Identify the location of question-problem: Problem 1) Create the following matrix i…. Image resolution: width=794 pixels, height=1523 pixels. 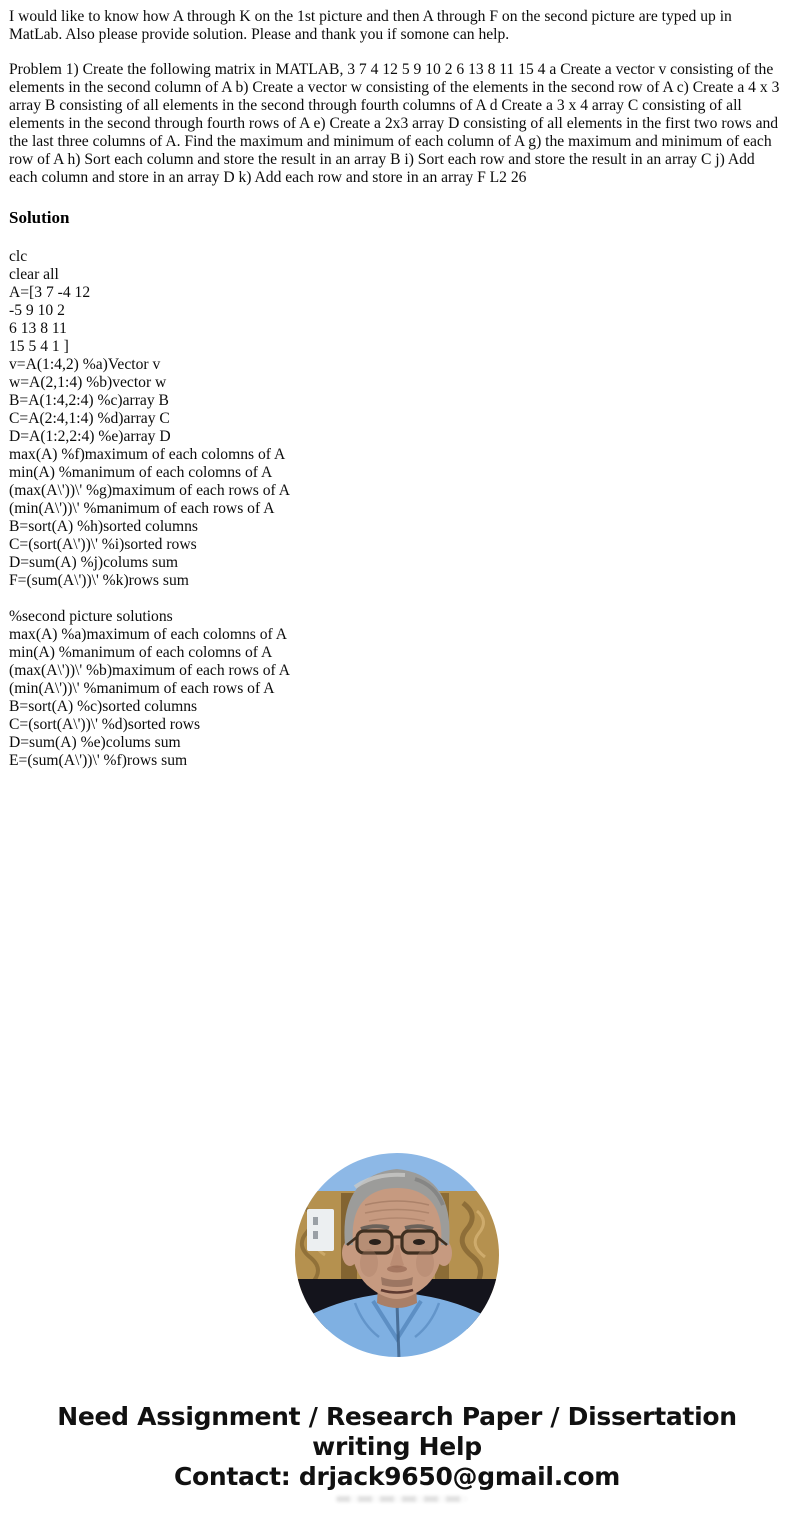
(394, 123).